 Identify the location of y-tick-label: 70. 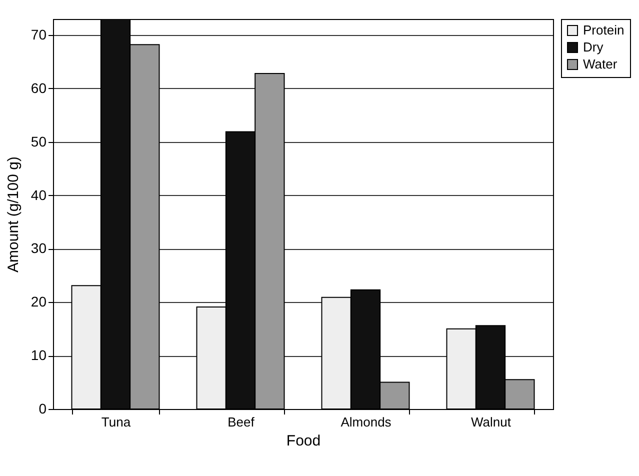
(38, 34).